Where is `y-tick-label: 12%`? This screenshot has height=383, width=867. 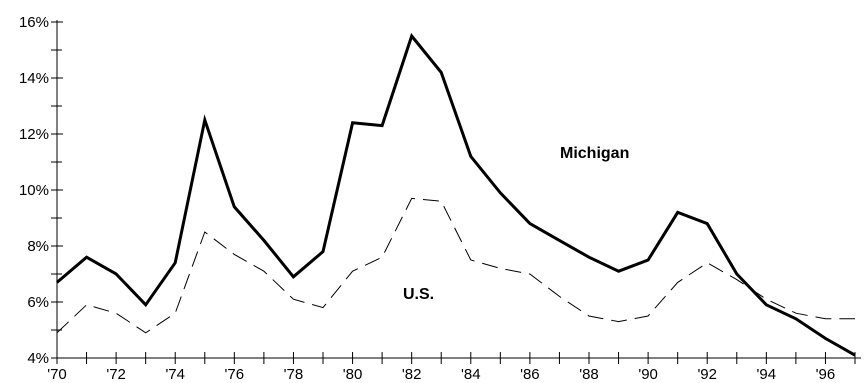
y-tick-label: 12% is located at coordinates (34, 134).